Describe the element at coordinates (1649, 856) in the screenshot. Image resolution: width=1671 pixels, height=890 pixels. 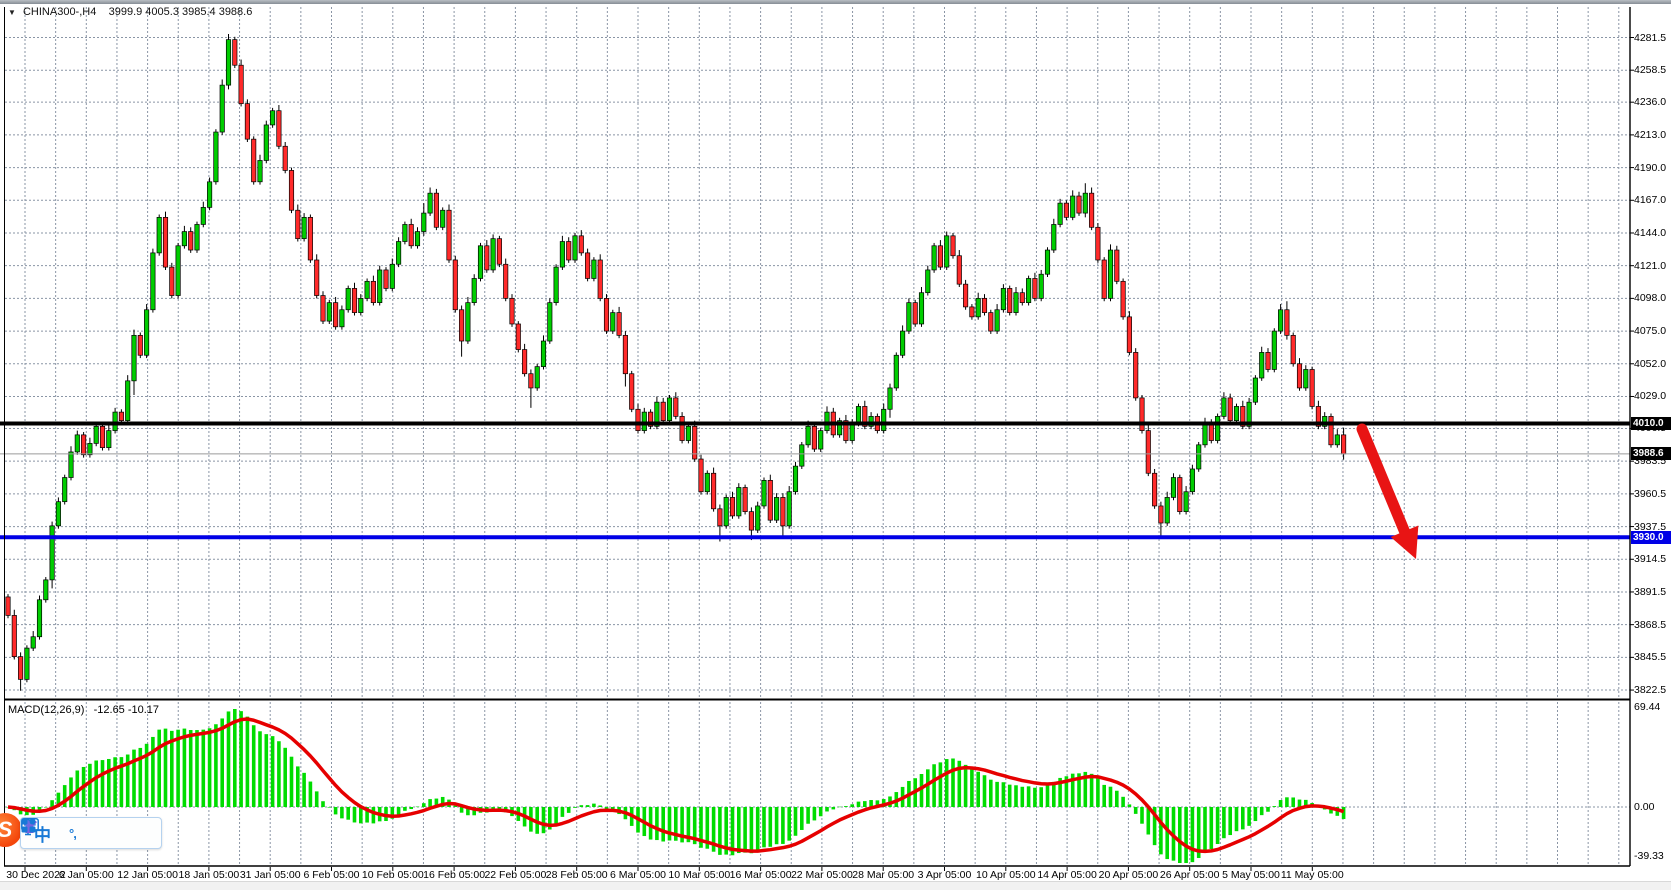
I see `indicator-axis-tick: -39.33` at that location.